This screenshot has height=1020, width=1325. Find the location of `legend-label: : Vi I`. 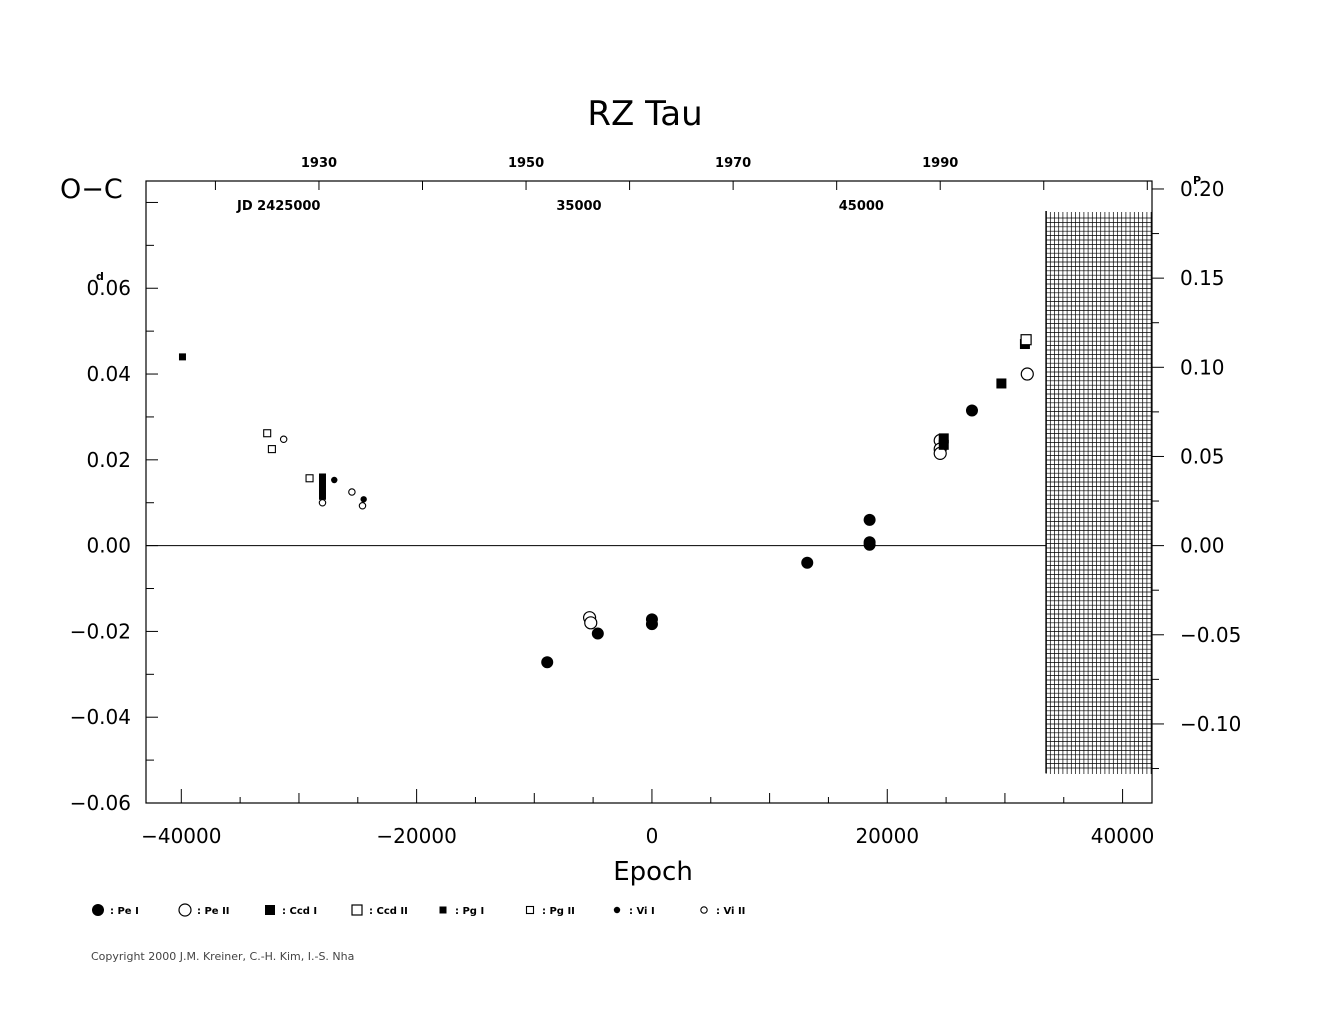

legend-label: : Vi I is located at coordinates (642, 911).